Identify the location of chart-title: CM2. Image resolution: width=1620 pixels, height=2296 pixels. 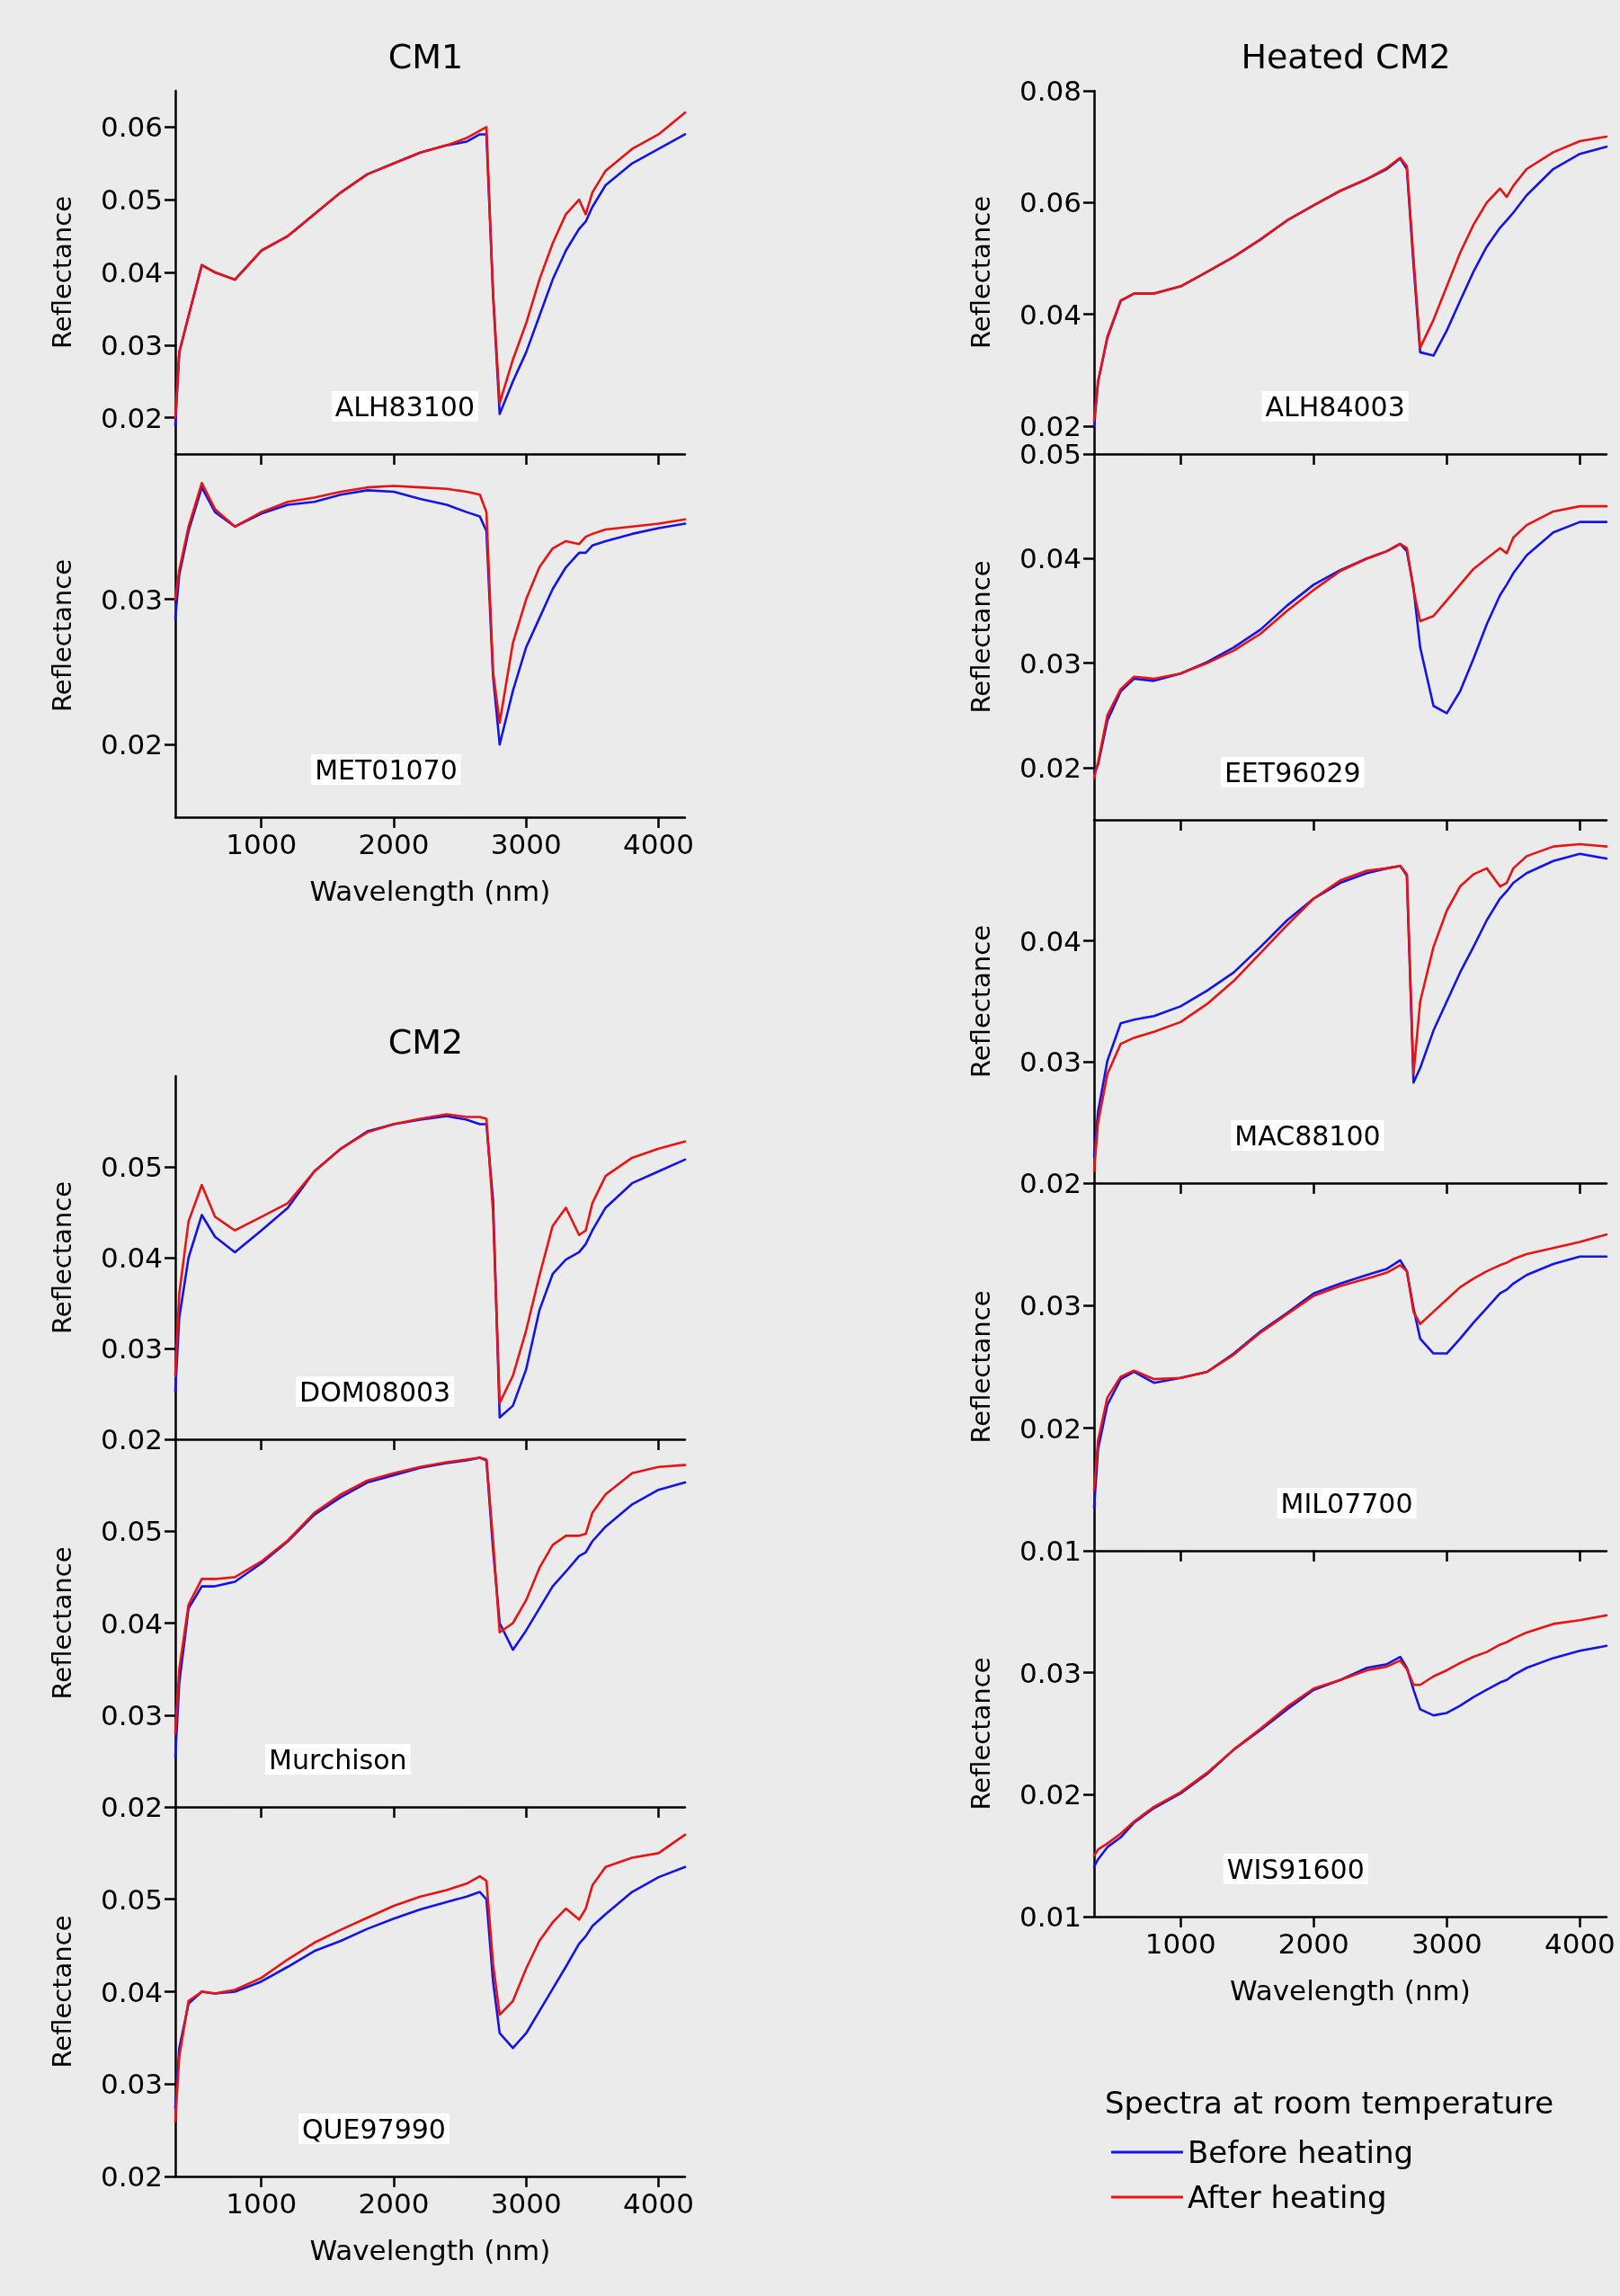
(425, 1042).